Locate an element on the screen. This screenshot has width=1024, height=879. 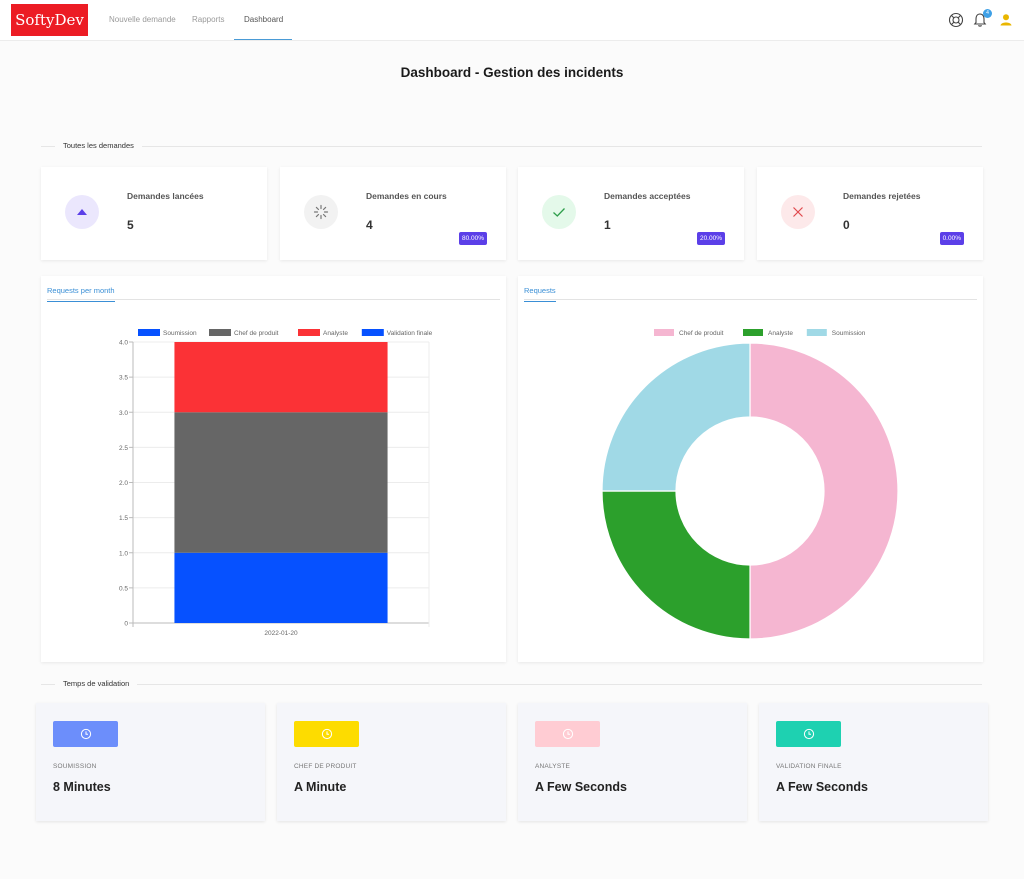
time-label: VALIDATION FINALE is located at coordinates (809, 766).